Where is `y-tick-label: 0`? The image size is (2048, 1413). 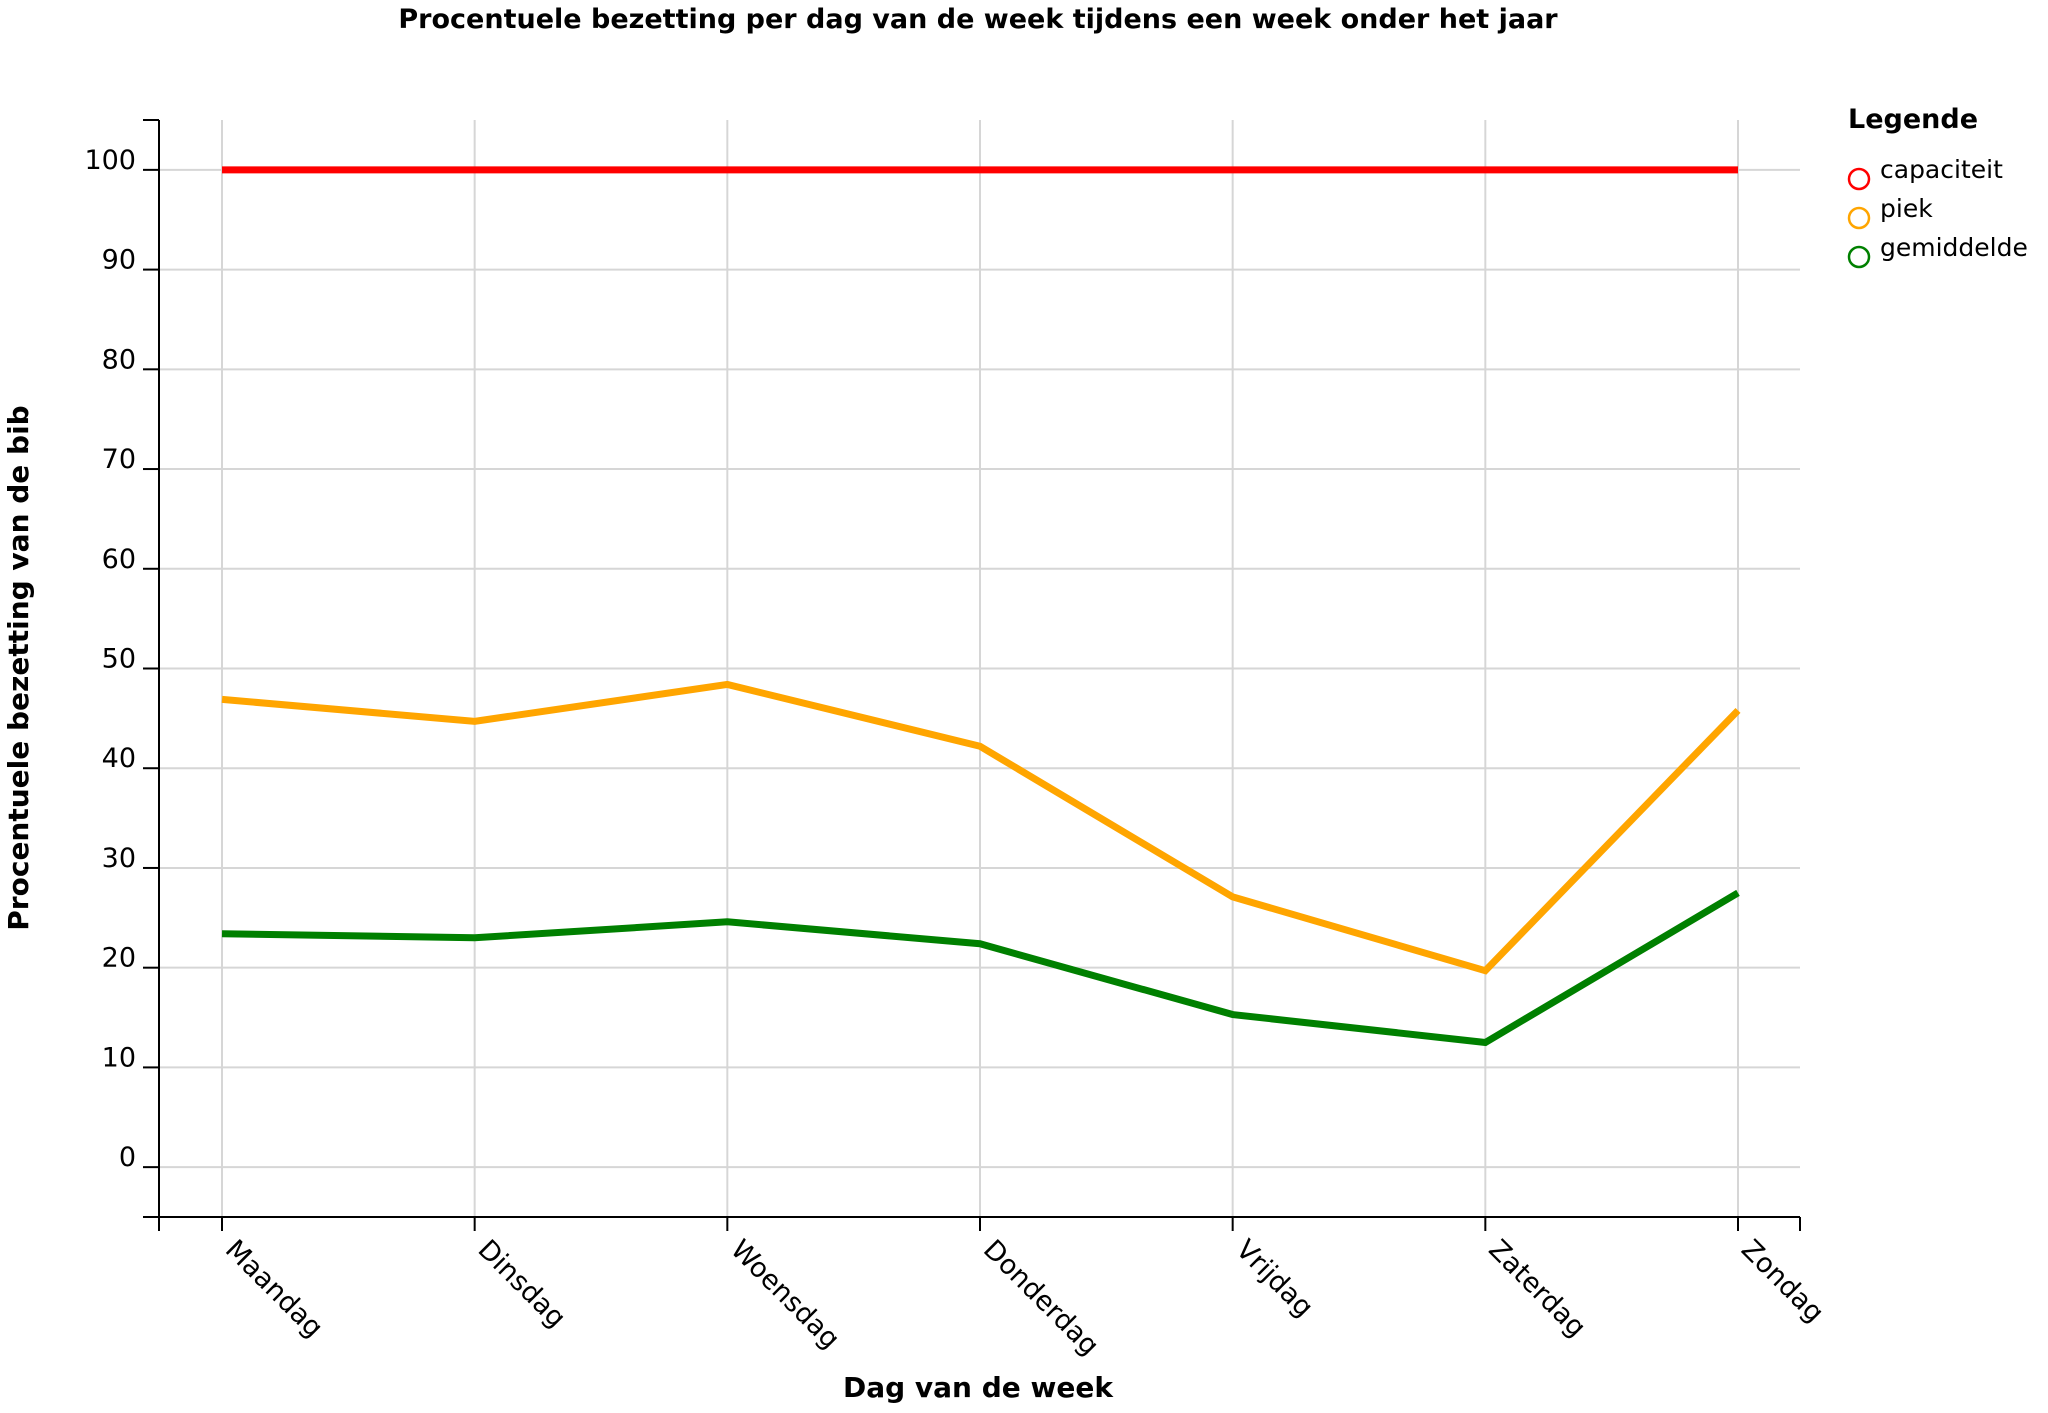 y-tick-label: 0 is located at coordinates (127, 1157).